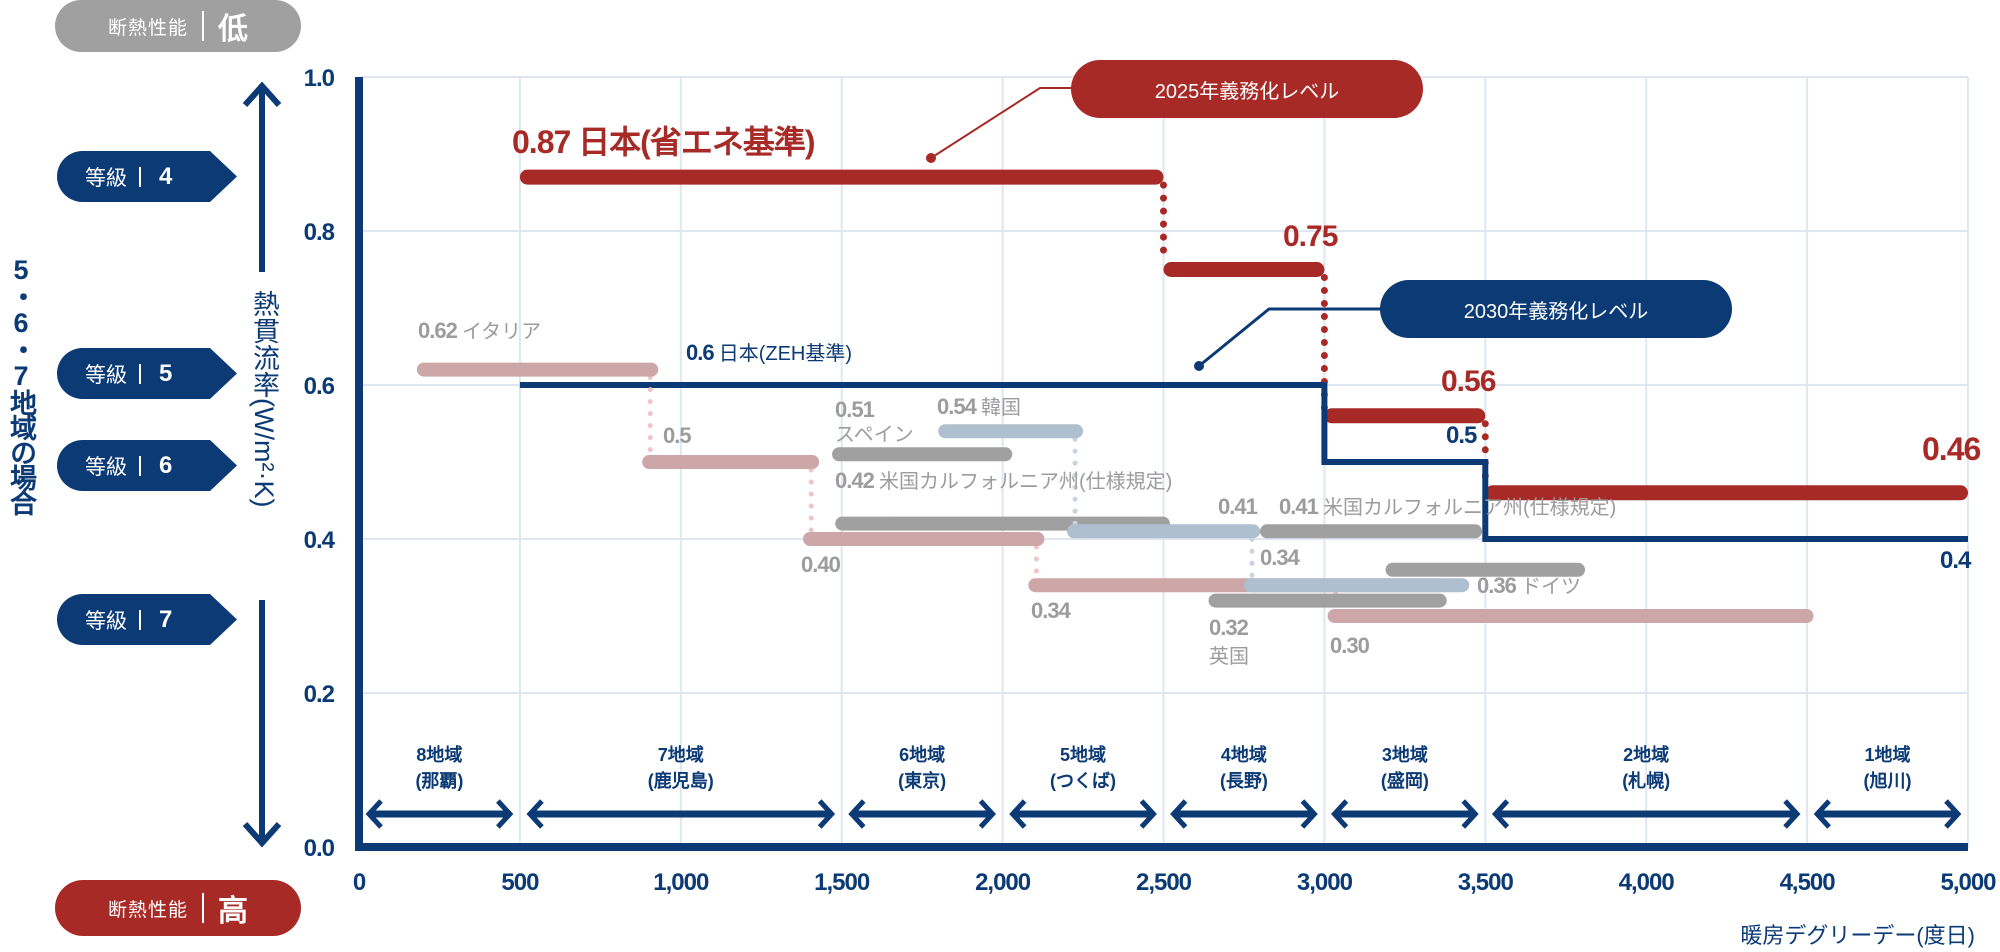 The image size is (2000, 952). I want to click on label-korea-034: 0.34, so click(1280, 557).